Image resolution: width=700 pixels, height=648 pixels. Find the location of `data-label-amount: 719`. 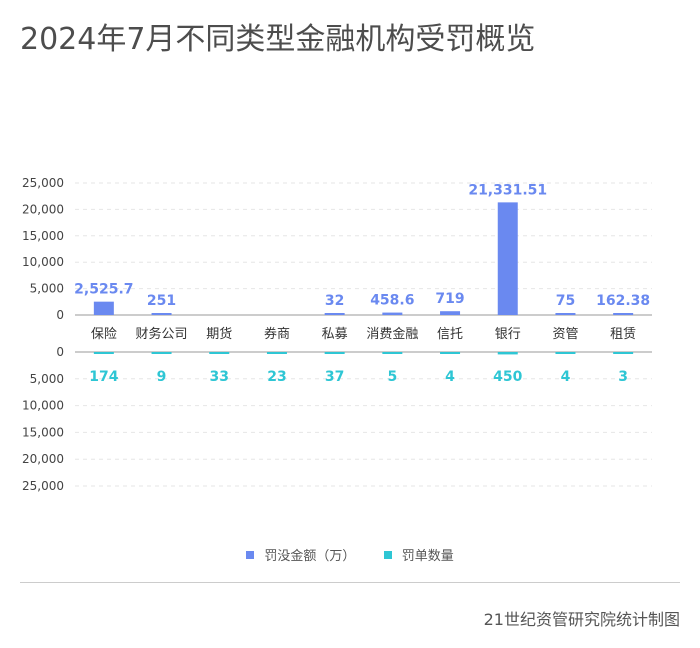

data-label-amount: 719 is located at coordinates (449, 299).